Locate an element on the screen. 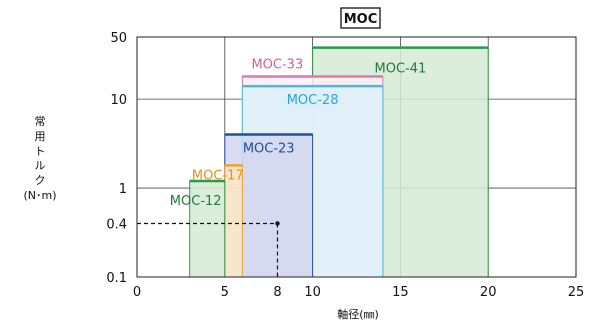 The height and width of the screenshot is (325, 589). y-axis-title-char: ト is located at coordinates (40, 151).